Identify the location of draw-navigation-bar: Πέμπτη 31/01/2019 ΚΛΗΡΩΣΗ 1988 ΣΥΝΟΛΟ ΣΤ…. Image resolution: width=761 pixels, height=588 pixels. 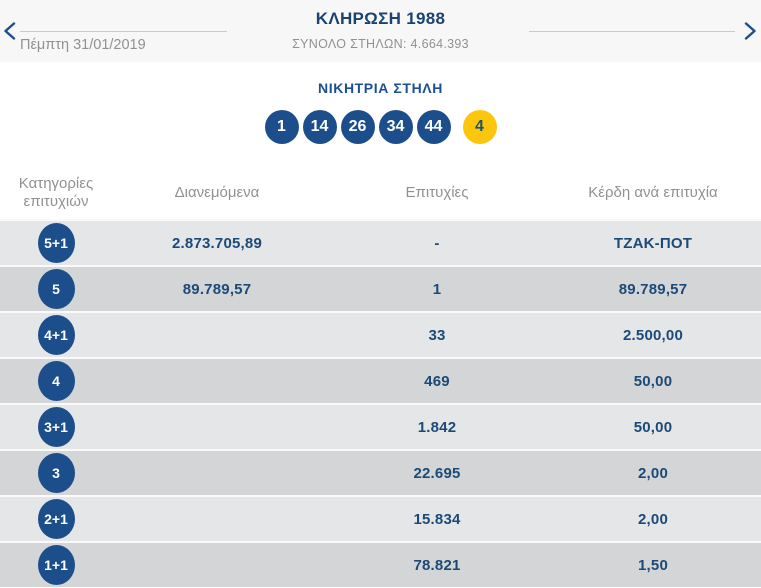
(380, 31).